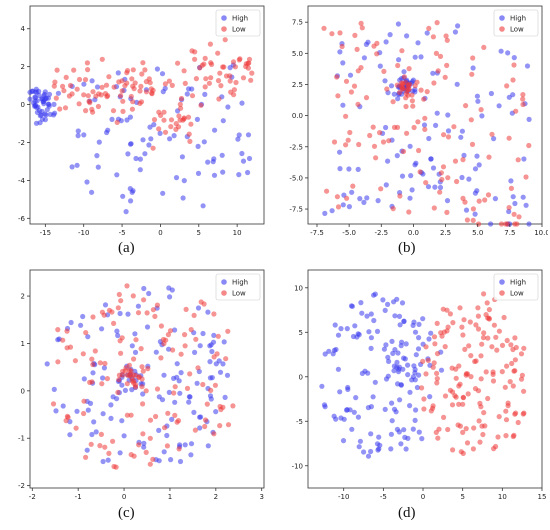 The width and height of the screenshot is (550, 530). I want to click on x-tick-label: -5.0, so click(349, 233).